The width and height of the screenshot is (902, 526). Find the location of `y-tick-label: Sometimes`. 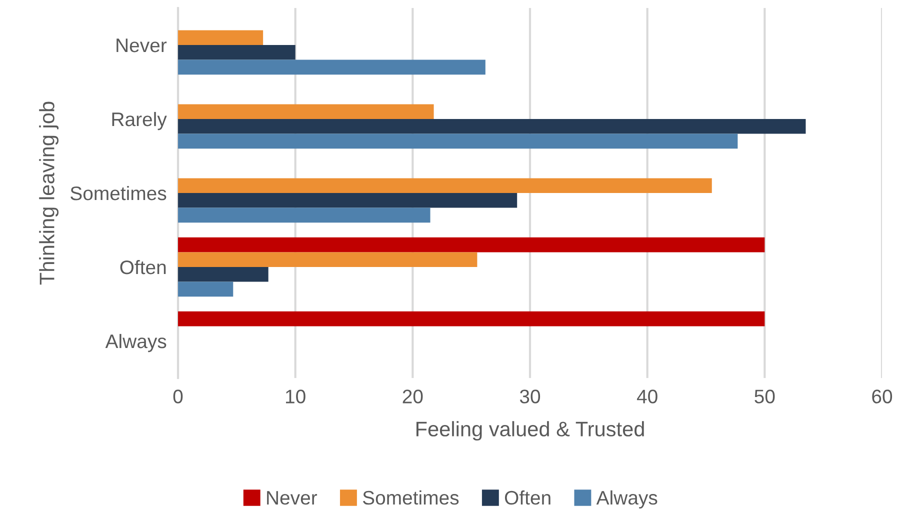

y-tick-label: Sometimes is located at coordinates (118, 193).